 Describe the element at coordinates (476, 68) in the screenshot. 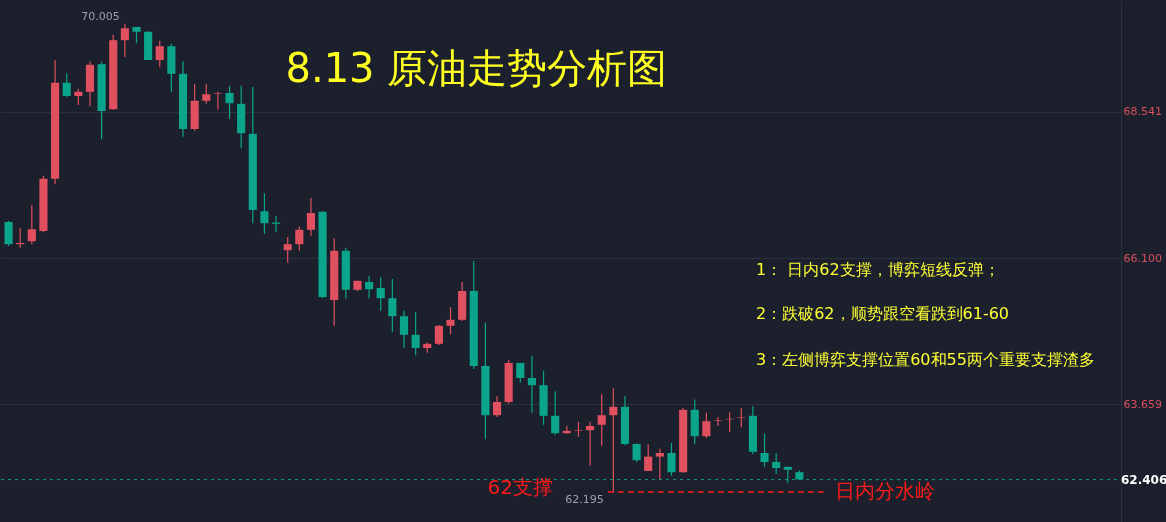

I see `text: 8.13 原油走势分析图` at that location.